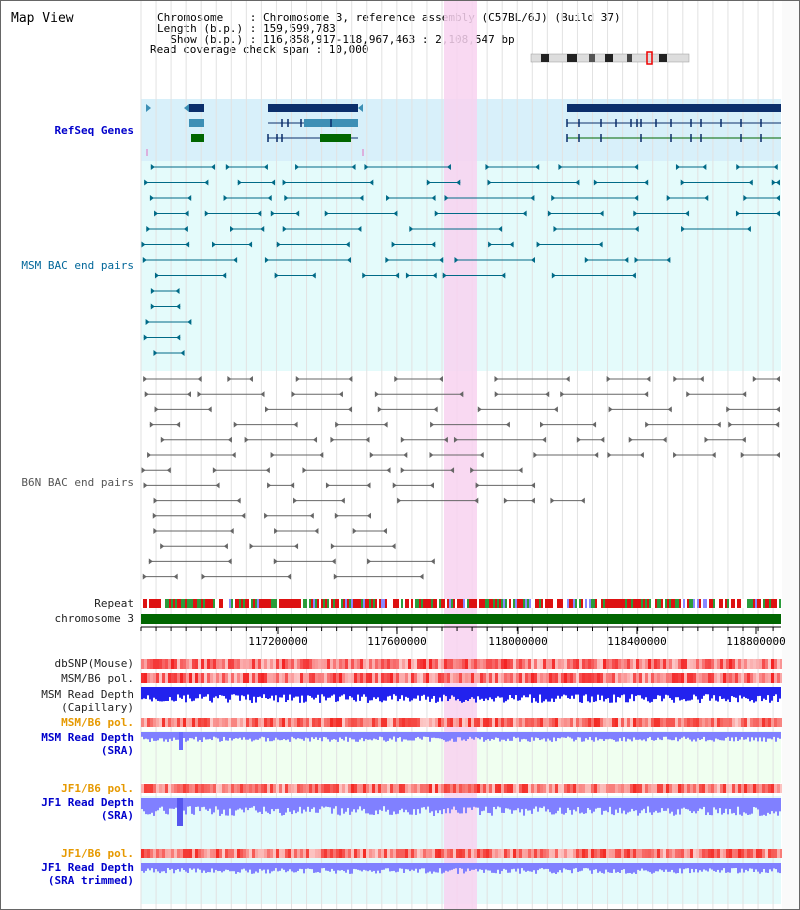 This screenshot has width=800, height=910. What do you see at coordinates (114, 603) in the screenshot?
I see `repeat-label: Repeat` at bounding box center [114, 603].